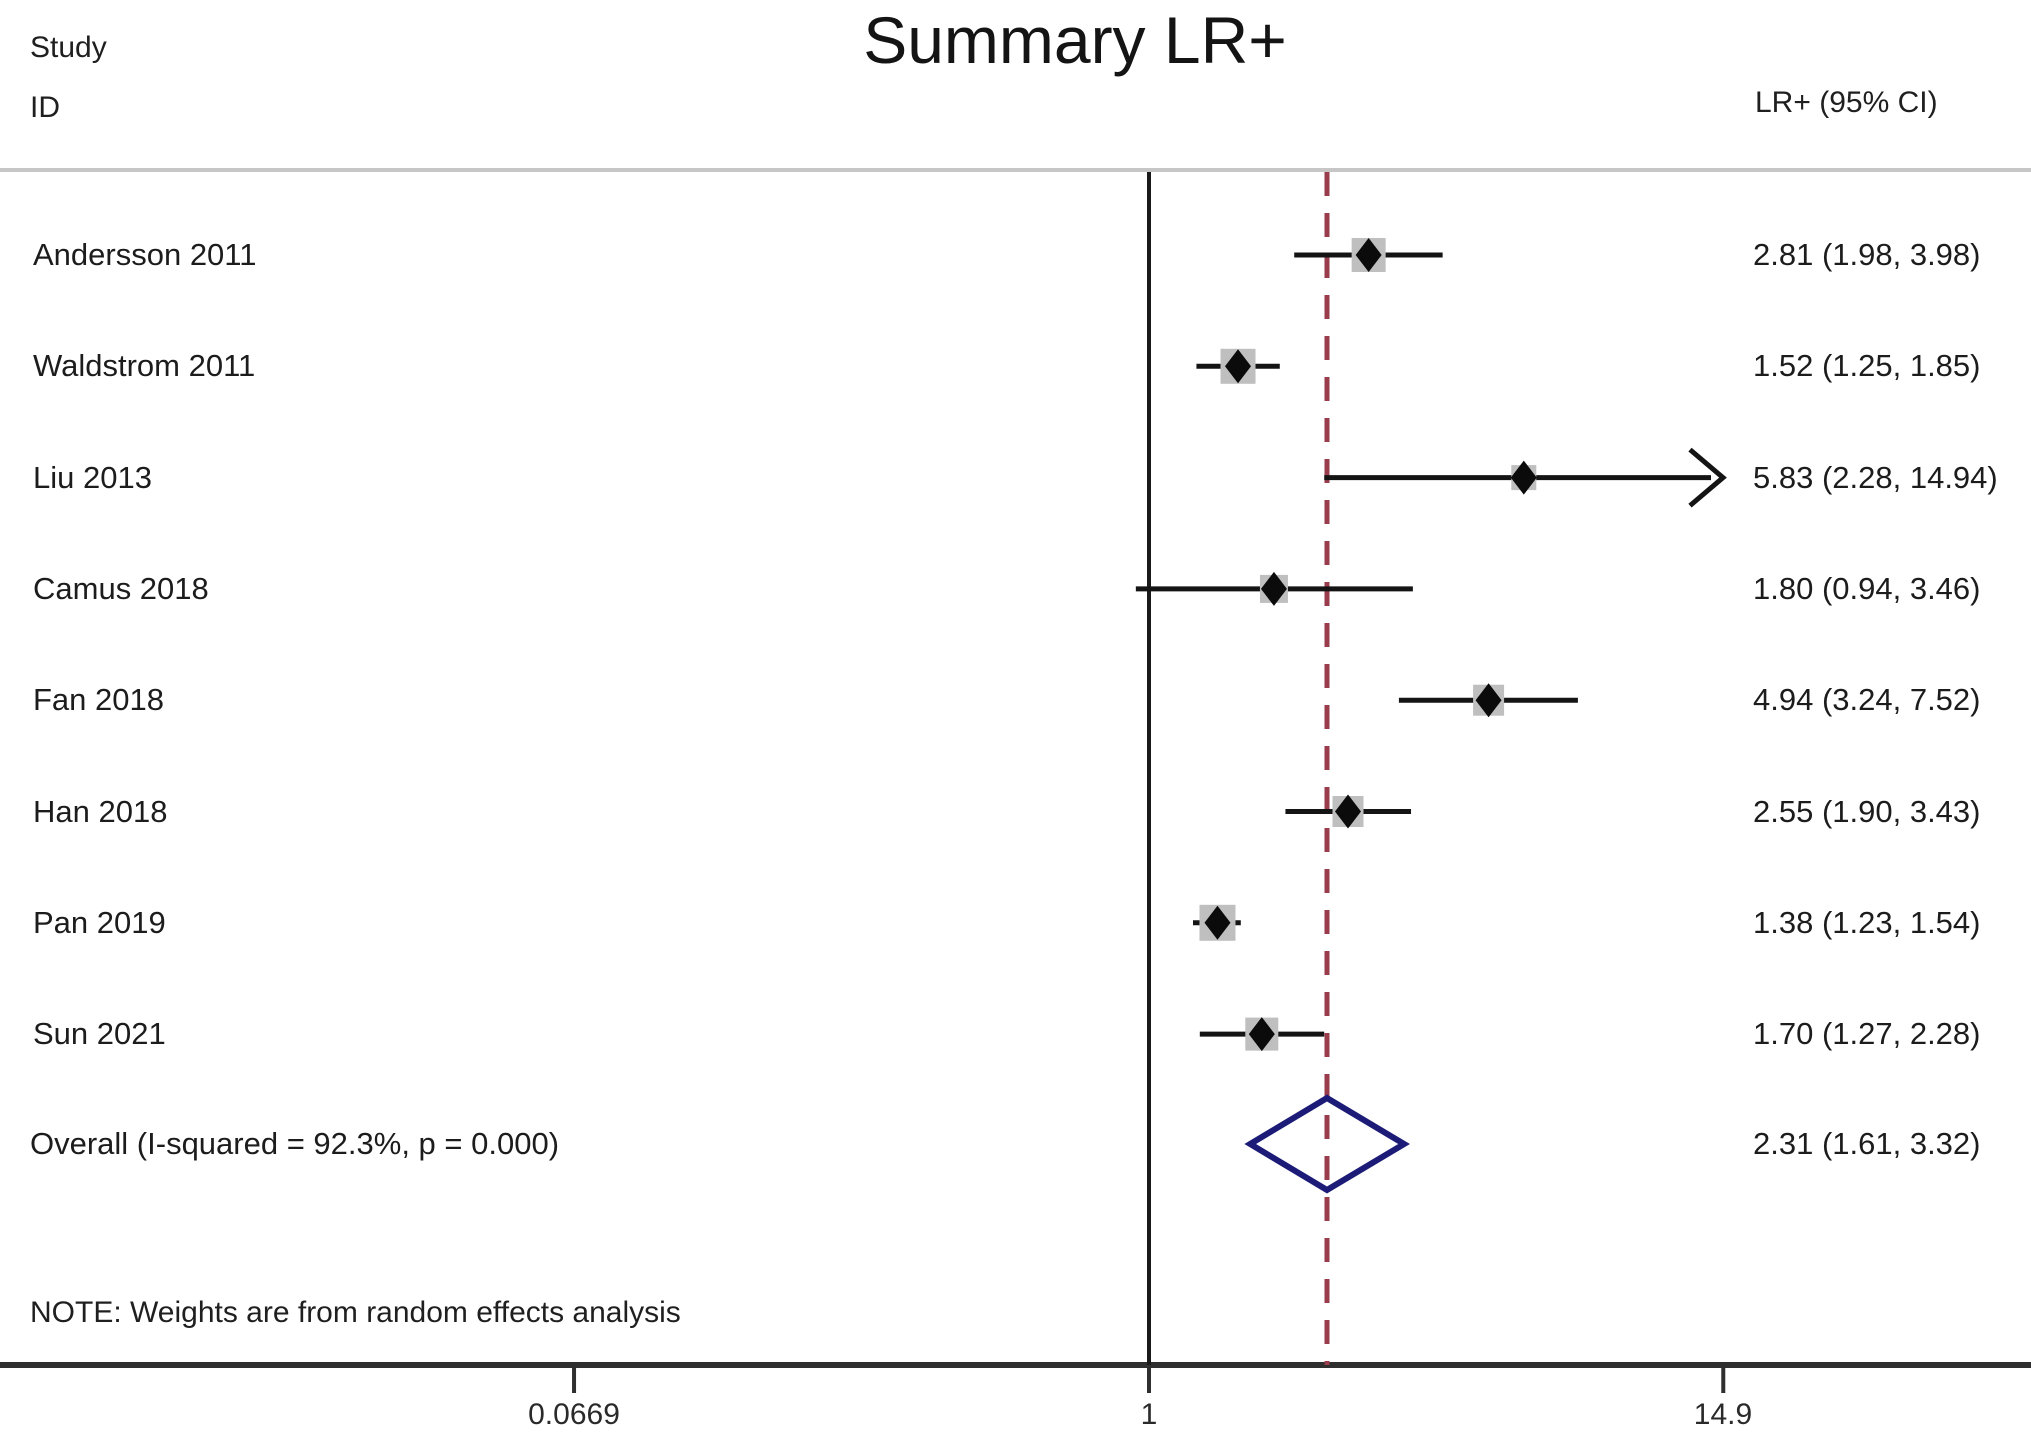 This screenshot has height=1447, width=2031. Describe the element at coordinates (92, 477) in the screenshot. I see `study-label: Liu 2013` at that location.